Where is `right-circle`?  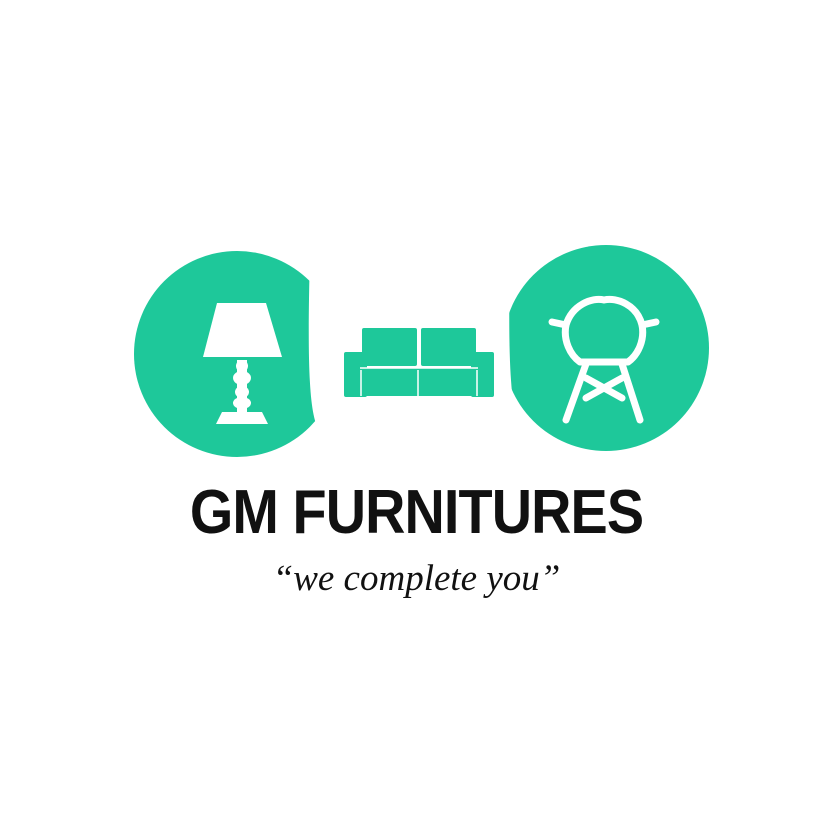
right-circle is located at coordinates (609, 348).